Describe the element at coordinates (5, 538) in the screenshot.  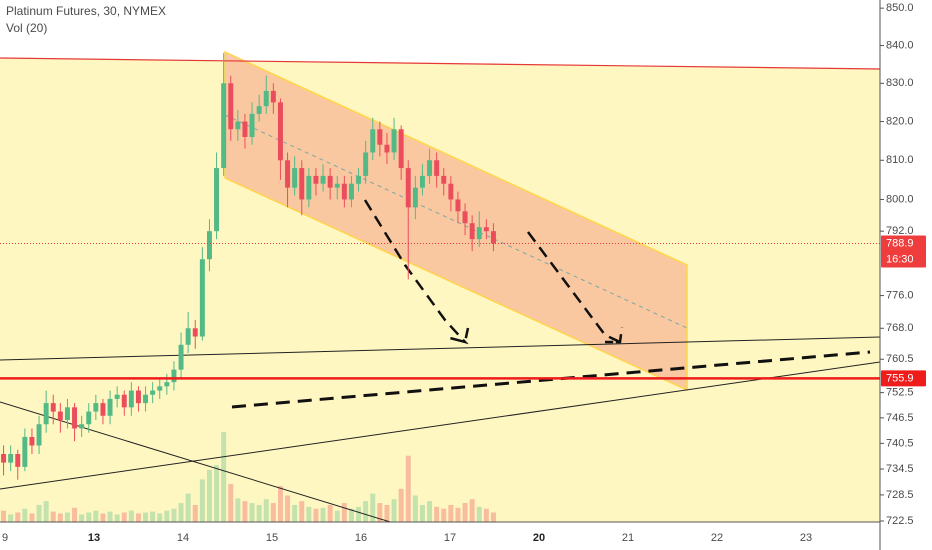
I see `x-tick-label: 9` at that location.